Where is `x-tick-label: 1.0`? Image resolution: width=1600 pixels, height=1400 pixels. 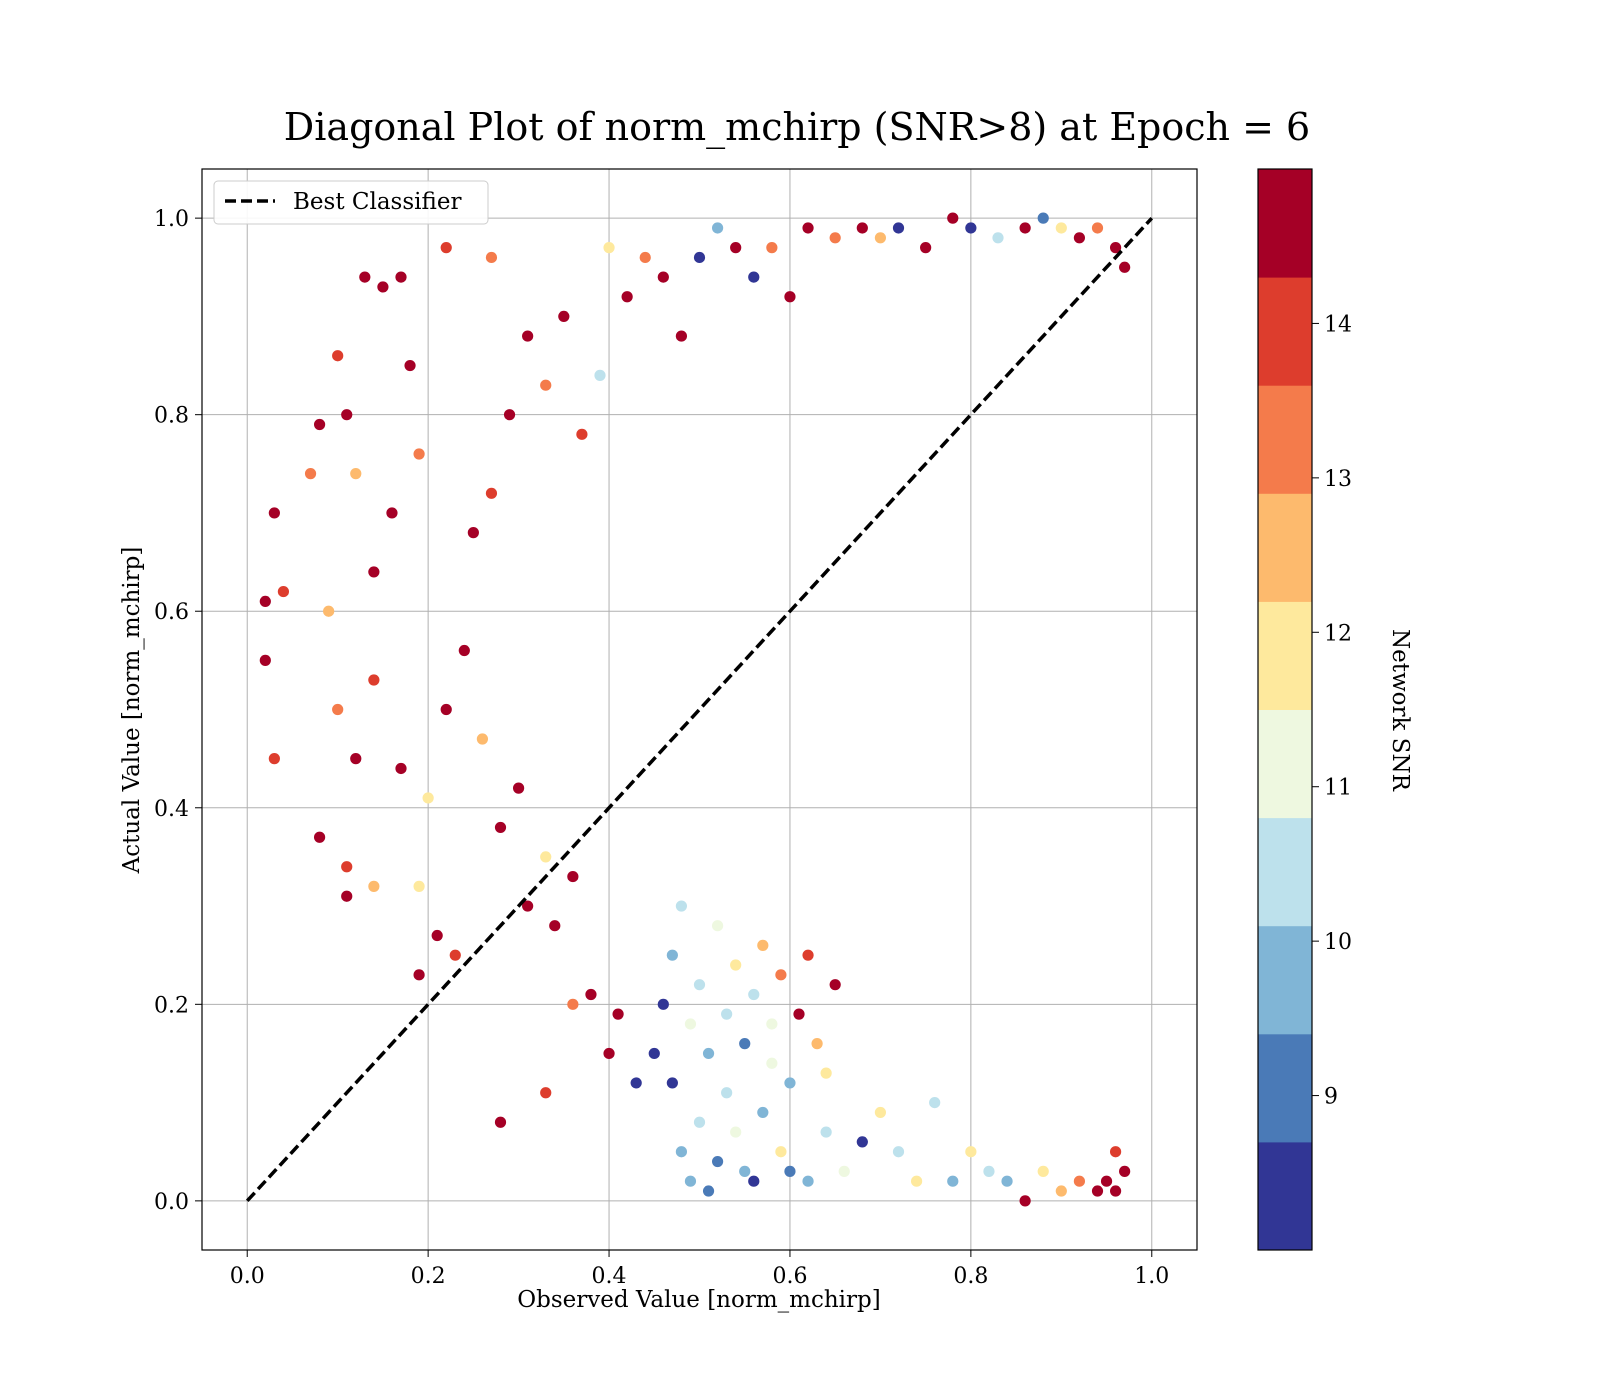
x-tick-label: 1.0 is located at coordinates (1151, 1276).